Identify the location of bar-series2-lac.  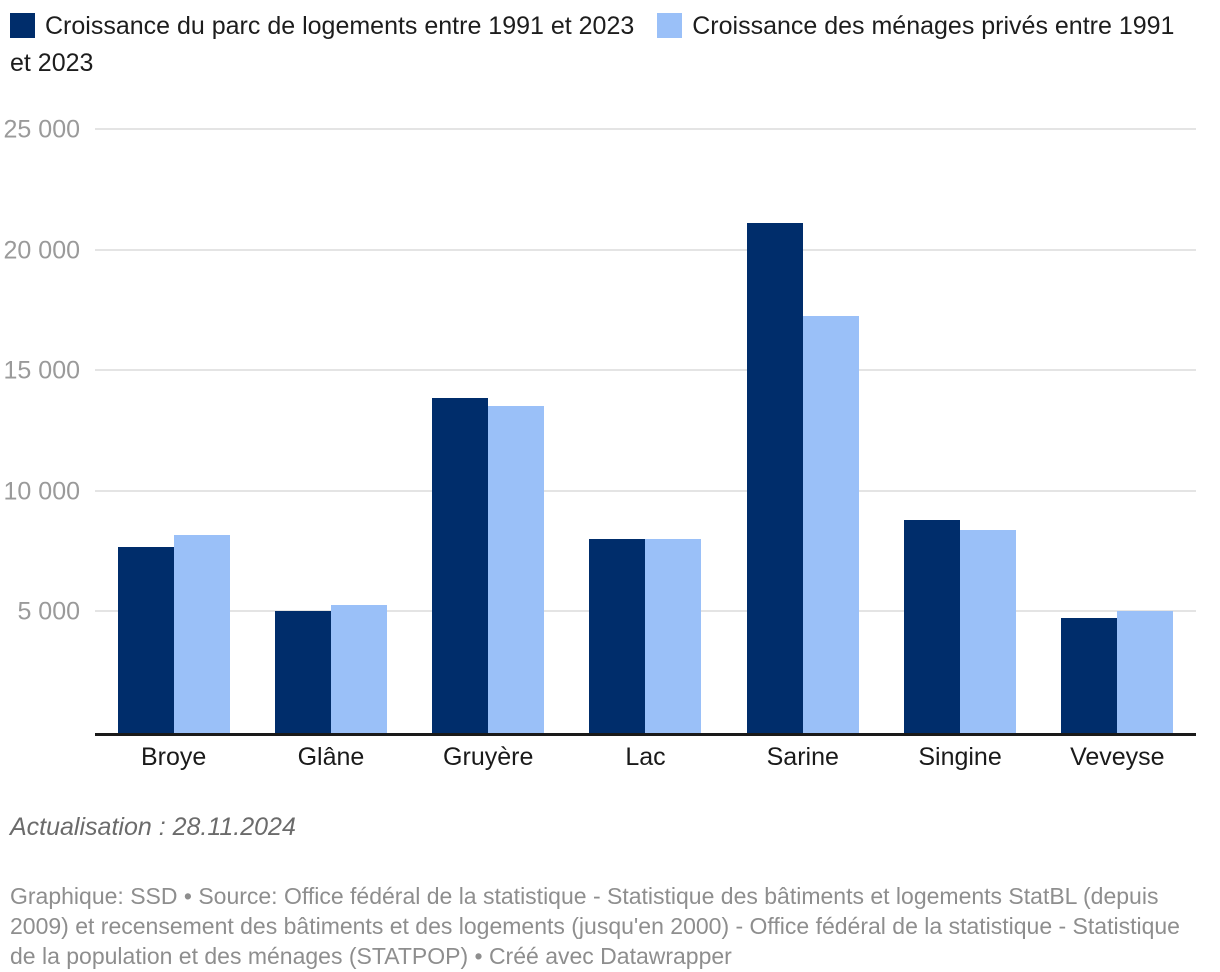
(673, 635).